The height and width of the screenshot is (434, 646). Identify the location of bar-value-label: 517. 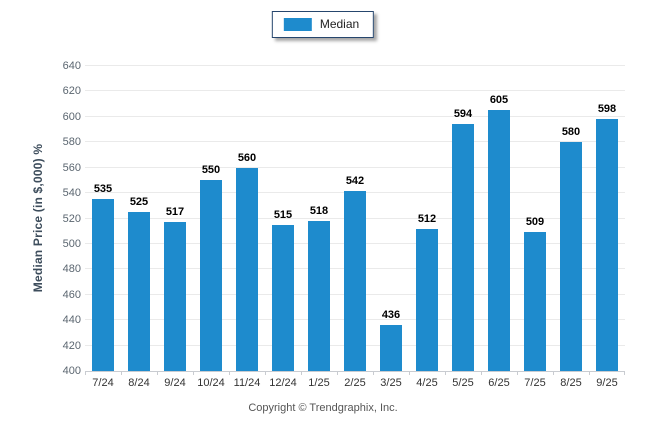
(175, 212).